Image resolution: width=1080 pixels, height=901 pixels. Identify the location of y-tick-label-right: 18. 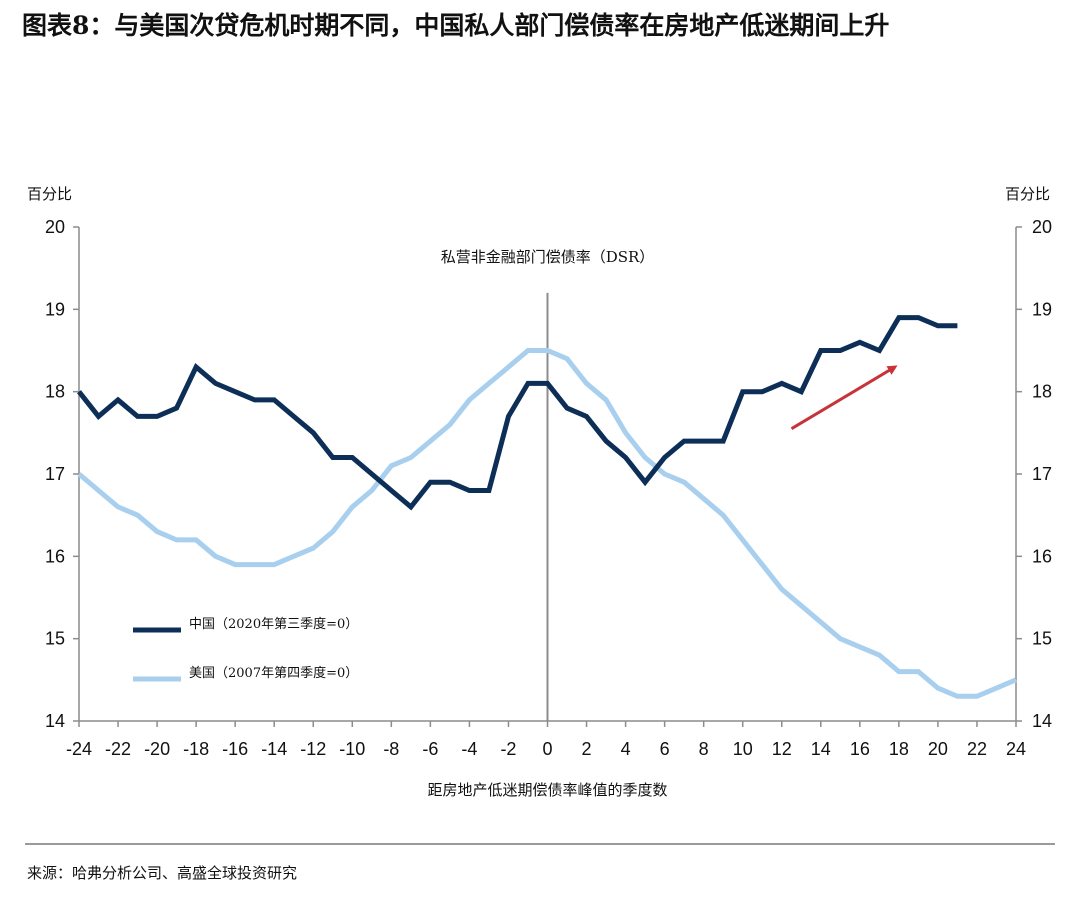
(1042, 392).